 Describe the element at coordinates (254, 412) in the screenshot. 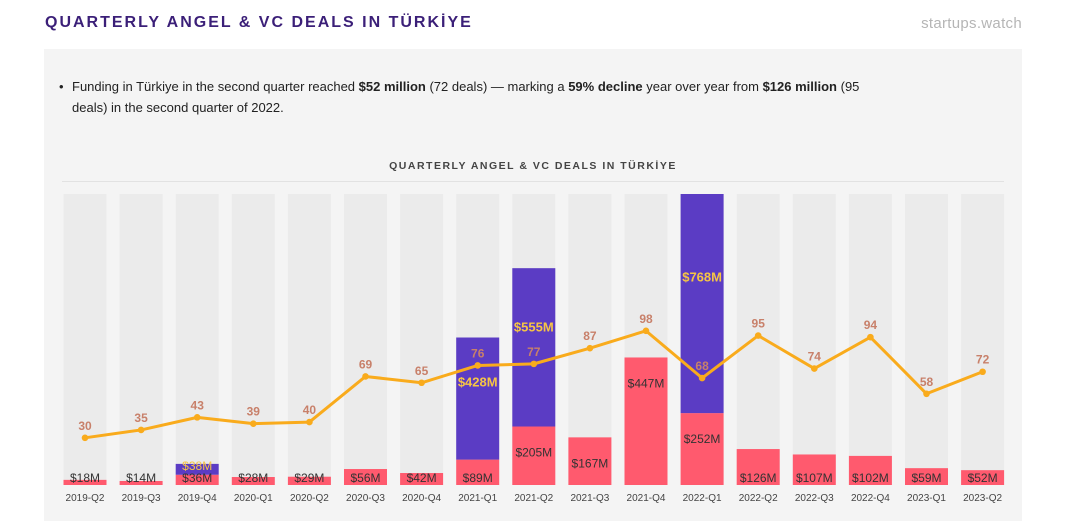

I see `deals-count-label: 39` at that location.